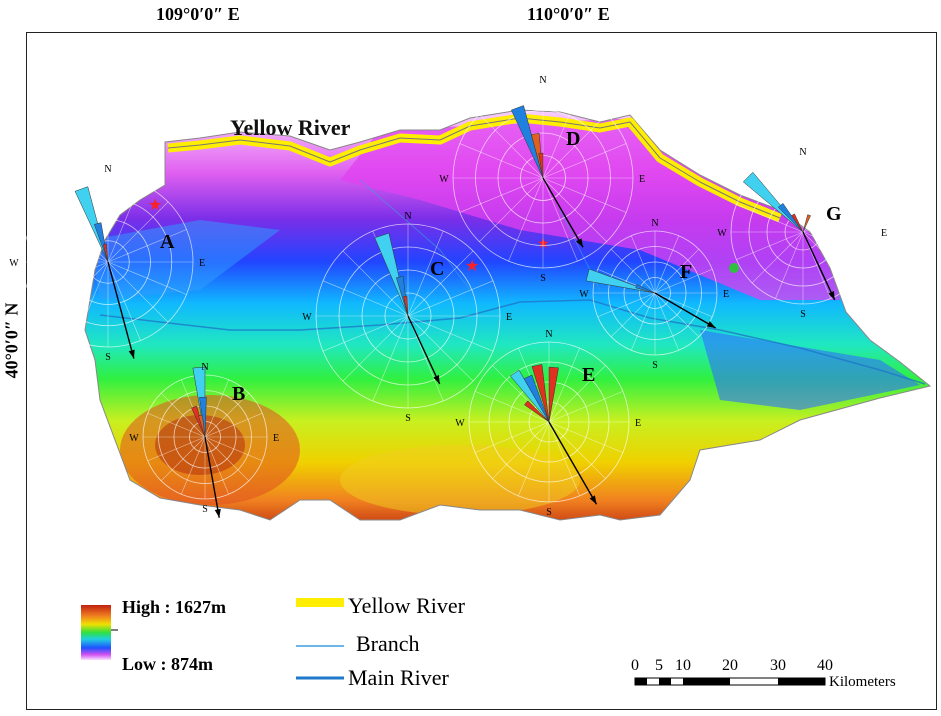 This screenshot has height=716, width=941. I want to click on legend-branch-label: Branch, so click(388, 643).